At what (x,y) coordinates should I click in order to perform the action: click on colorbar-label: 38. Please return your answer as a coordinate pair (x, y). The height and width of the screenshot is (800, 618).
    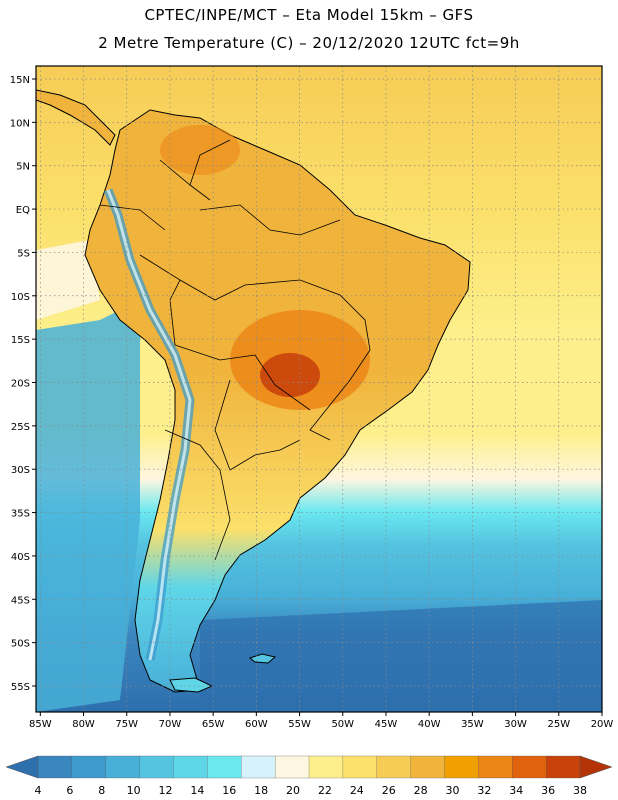
    Looking at the image, I should click on (580, 790).